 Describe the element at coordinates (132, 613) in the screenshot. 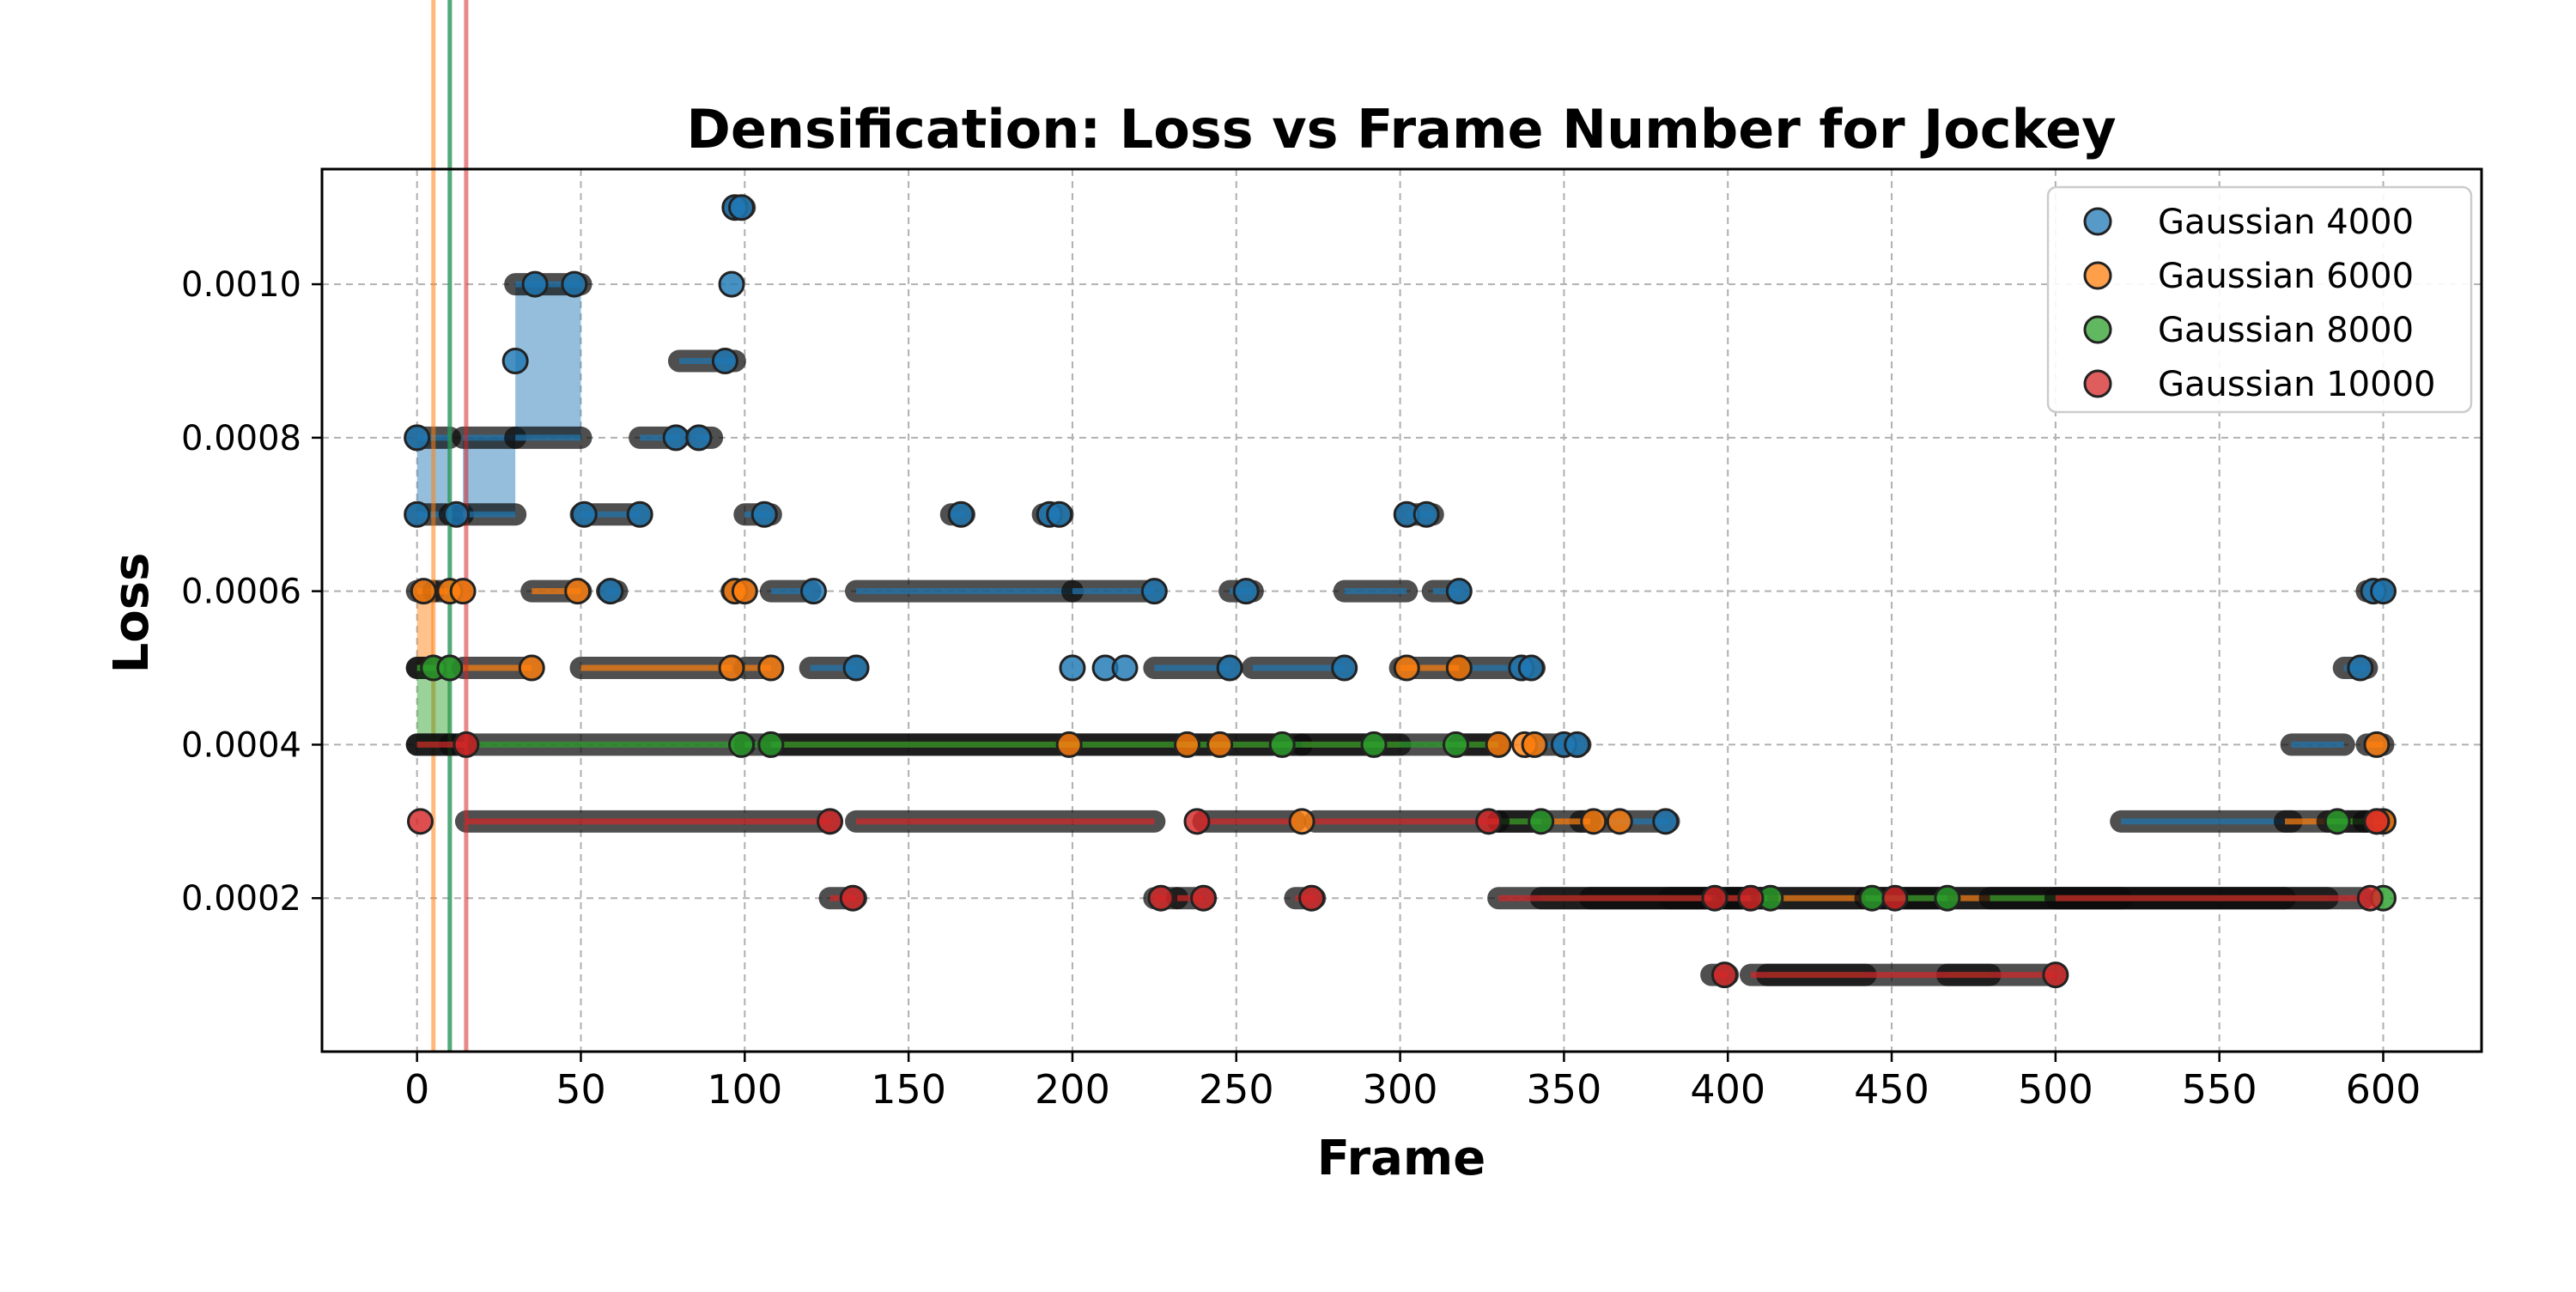

I see `y-axis-label: Loss` at that location.